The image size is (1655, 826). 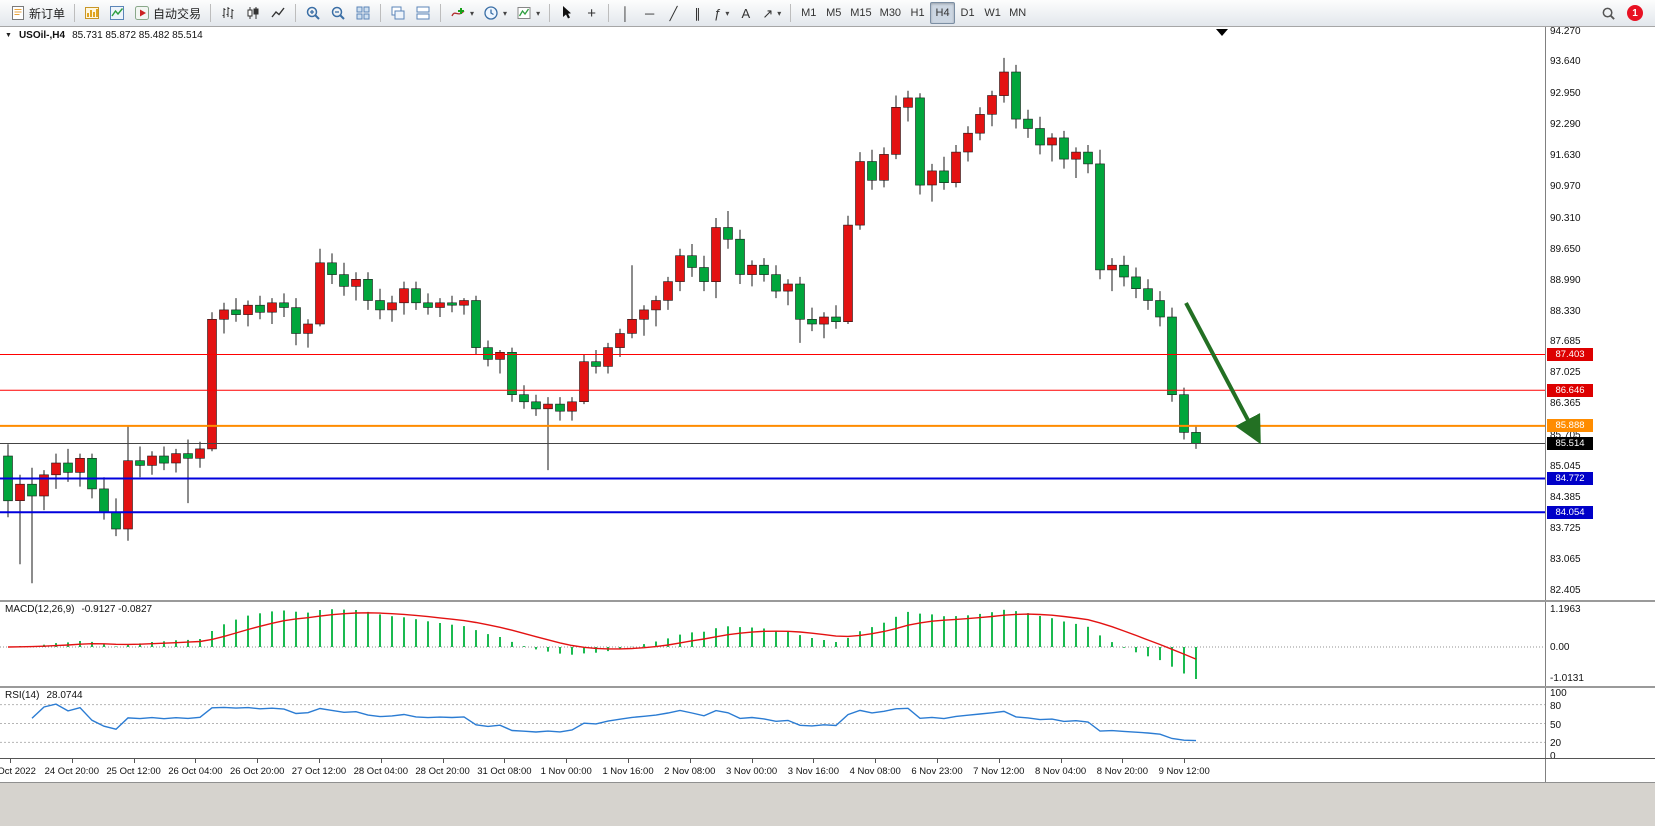 I want to click on tab-timeframe-mn: MN, so click(x=1017, y=13).